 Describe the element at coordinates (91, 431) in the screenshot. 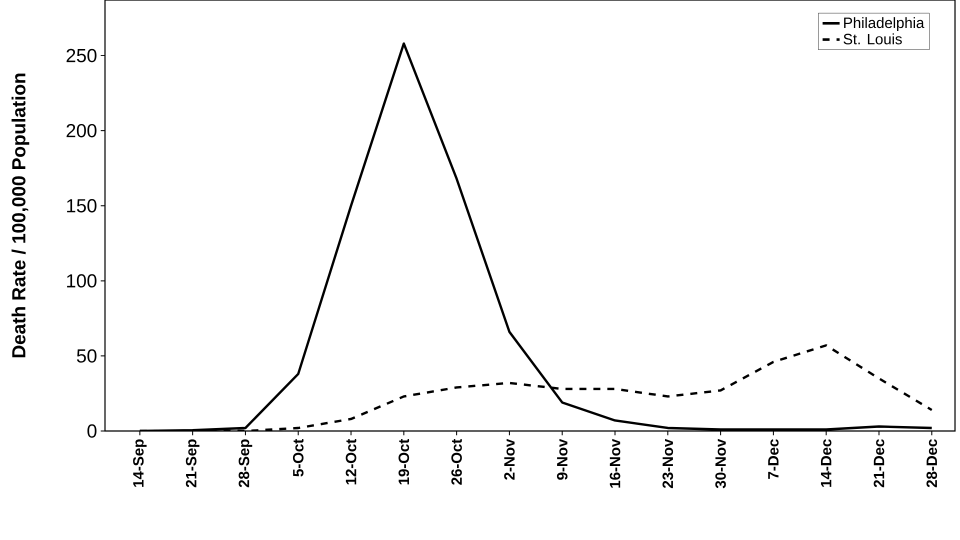

I see `y-tick-label: 0` at that location.